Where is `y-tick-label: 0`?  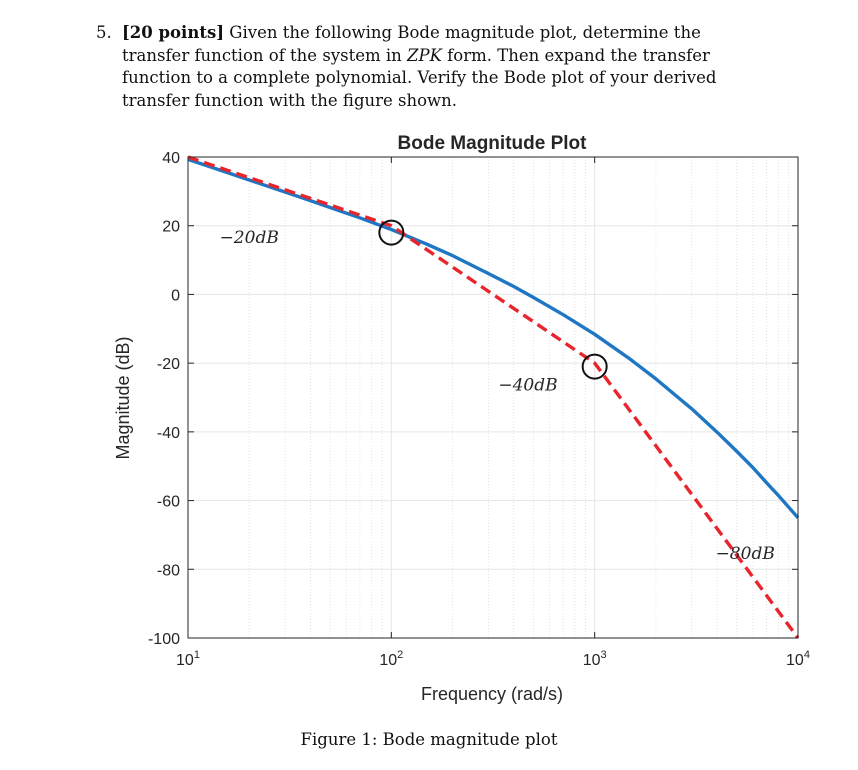 y-tick-label: 0 is located at coordinates (175, 295).